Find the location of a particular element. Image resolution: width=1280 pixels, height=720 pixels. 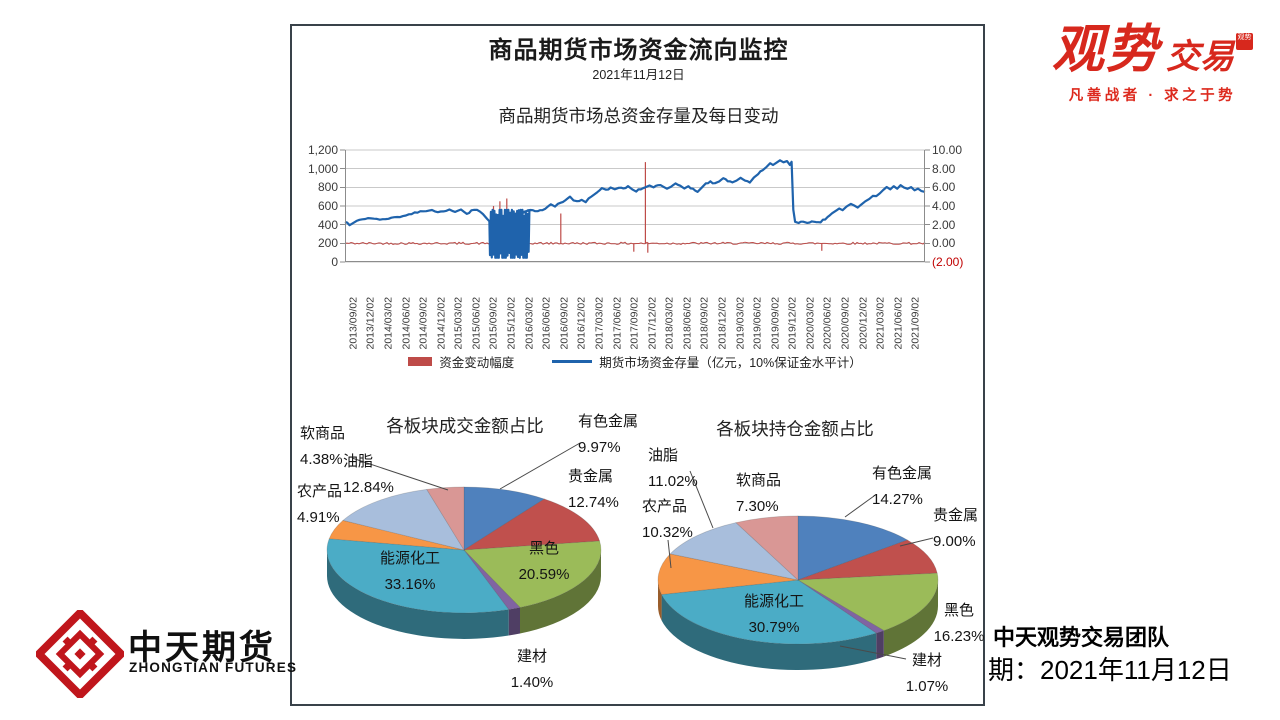

x-axis-label: 2019/09/02 is located at coordinates (775, 323).